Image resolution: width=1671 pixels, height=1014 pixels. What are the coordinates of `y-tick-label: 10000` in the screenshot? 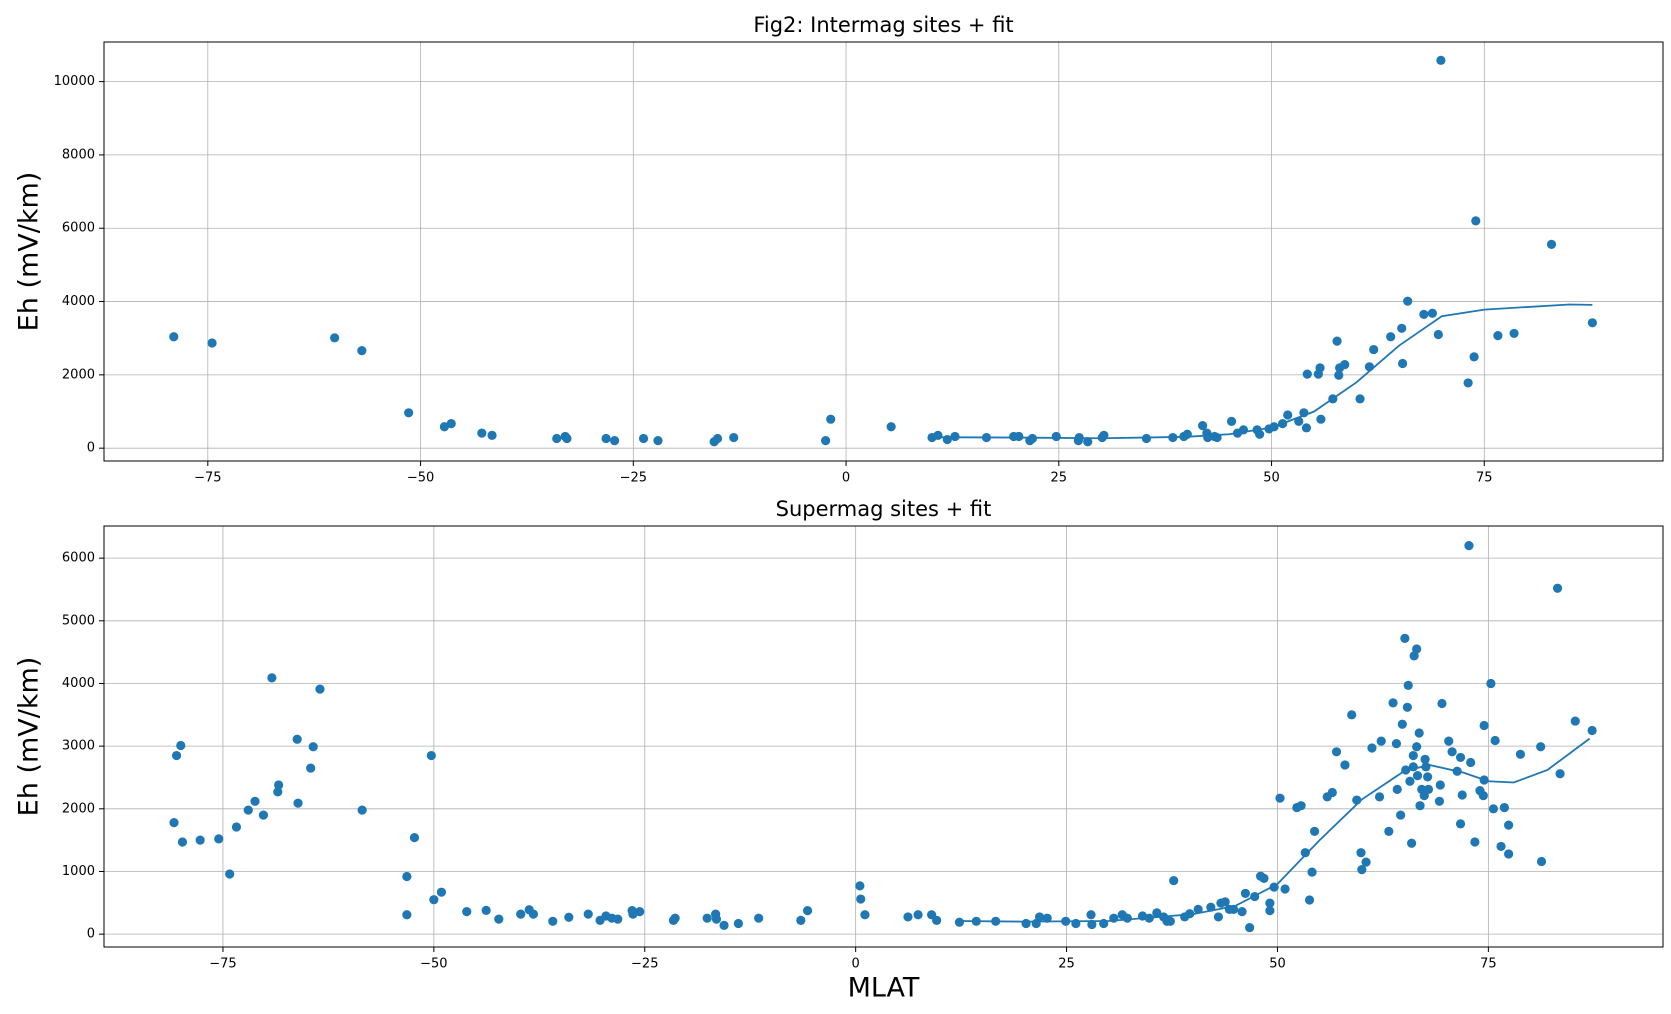 It's located at (74, 81).